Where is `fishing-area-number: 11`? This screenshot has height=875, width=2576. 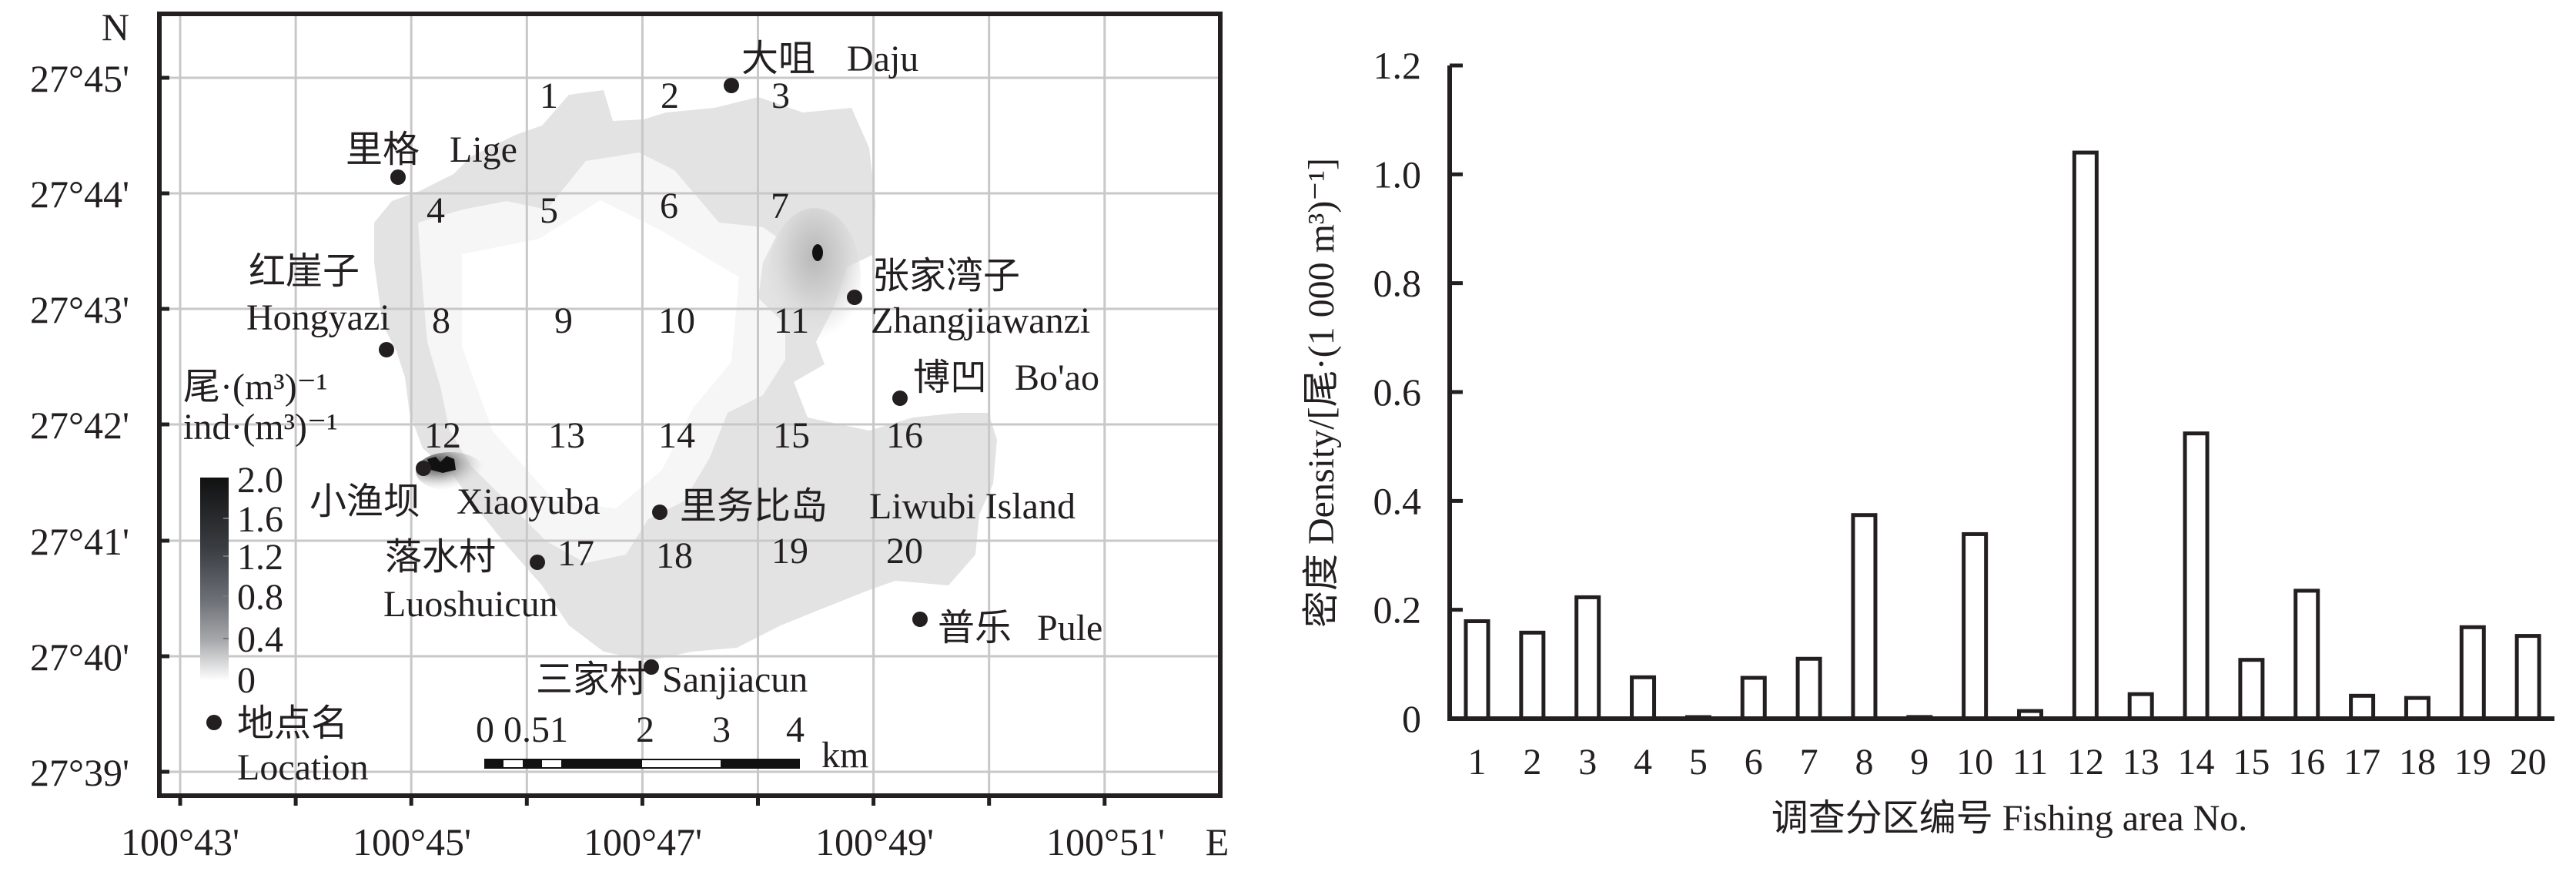 fishing-area-number: 11 is located at coordinates (791, 320).